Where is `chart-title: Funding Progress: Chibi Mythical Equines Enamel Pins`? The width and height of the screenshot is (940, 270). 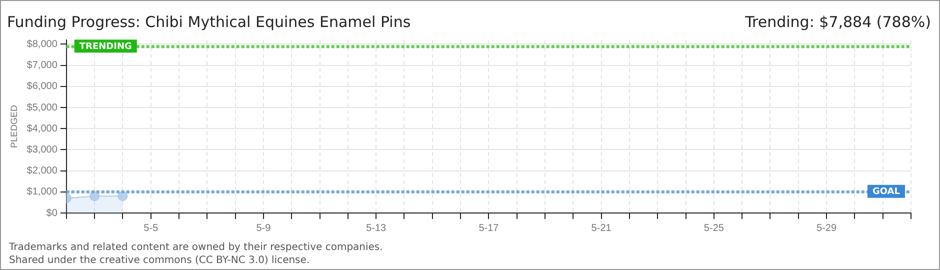
chart-title: Funding Progress: Chibi Mythical Equines Enamel Pins is located at coordinates (209, 22).